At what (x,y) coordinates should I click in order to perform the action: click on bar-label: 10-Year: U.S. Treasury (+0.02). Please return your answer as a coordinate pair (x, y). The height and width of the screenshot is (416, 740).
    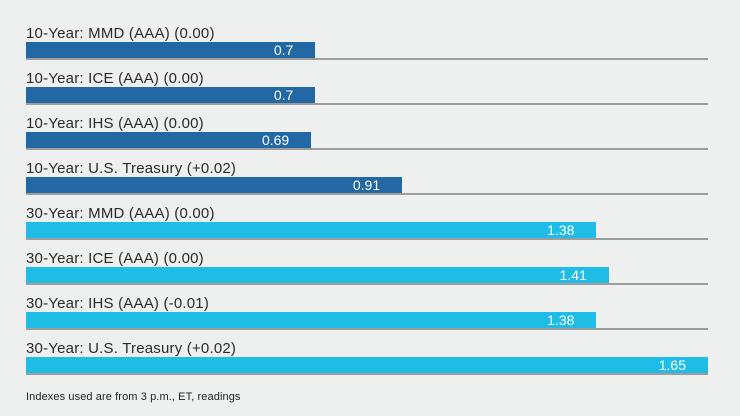
    Looking at the image, I should click on (131, 168).